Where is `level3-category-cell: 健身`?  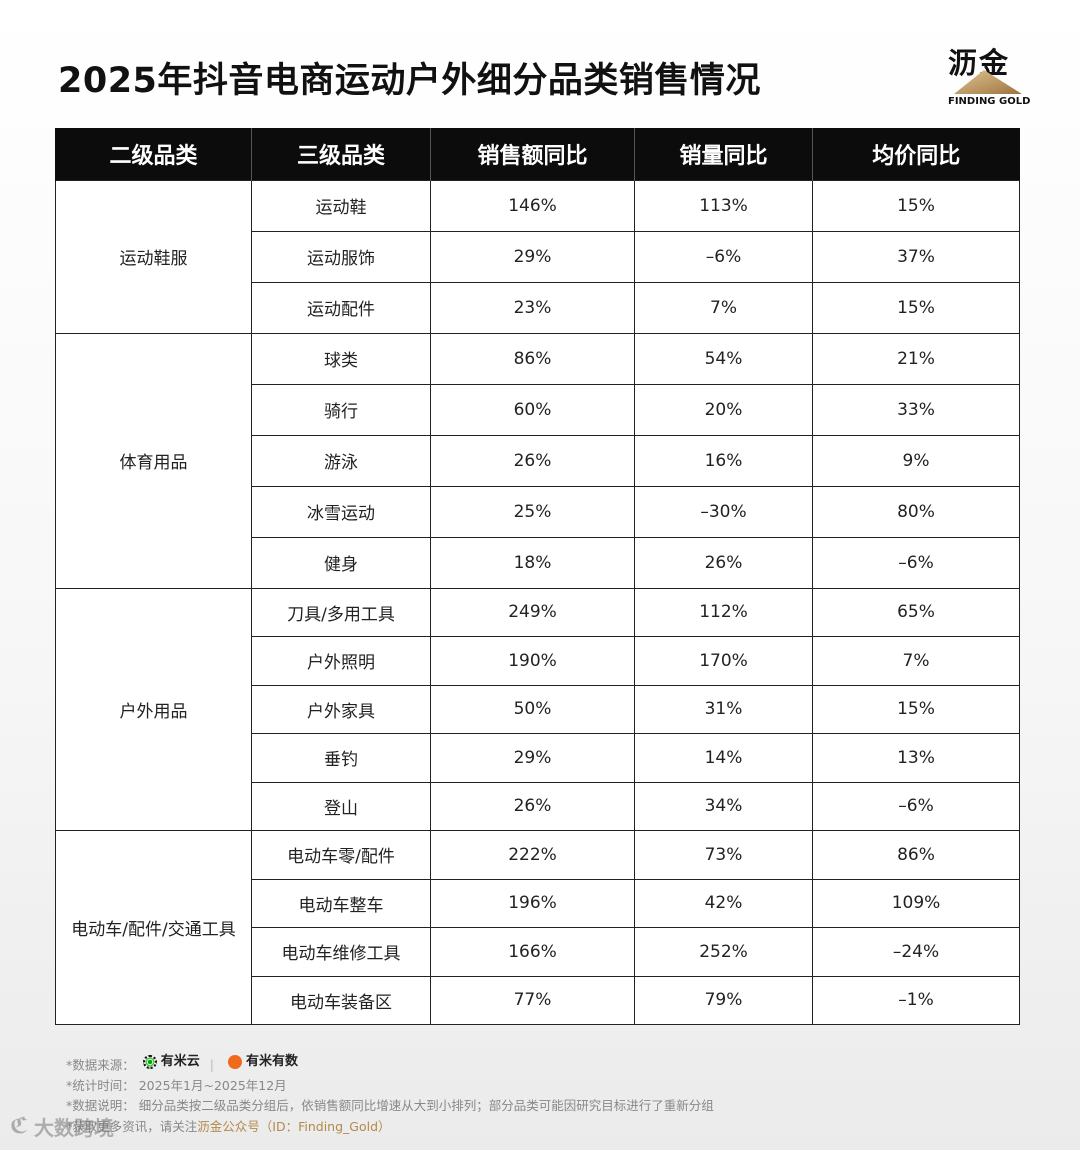 level3-category-cell: 健身 is located at coordinates (341, 562).